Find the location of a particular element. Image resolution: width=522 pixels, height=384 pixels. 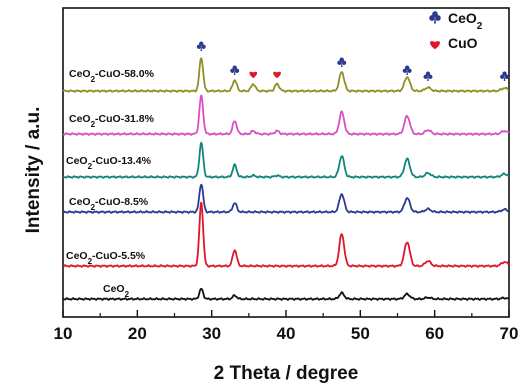

legend-heart-icon is located at coordinates (435, 45).